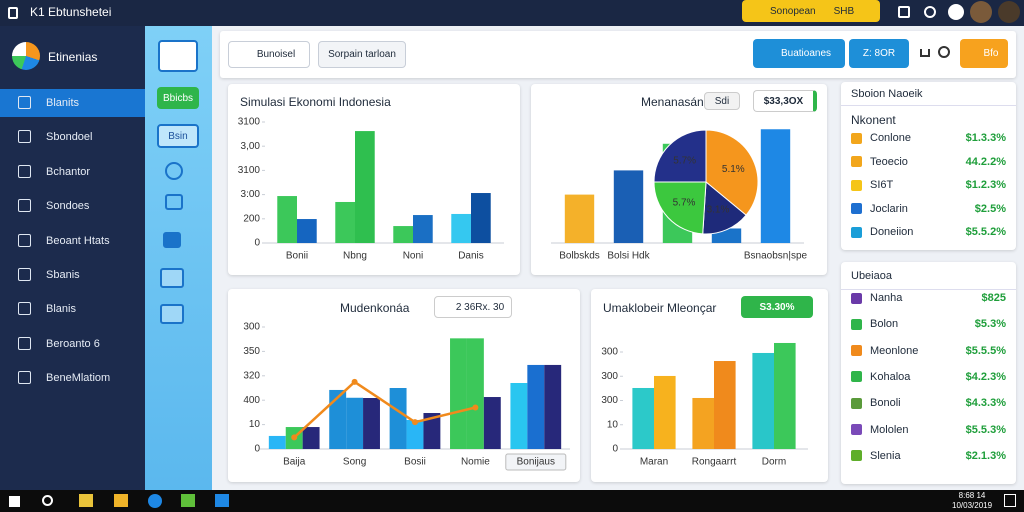  I want to click on panel-title: Sboion Naoeik, so click(928, 94).